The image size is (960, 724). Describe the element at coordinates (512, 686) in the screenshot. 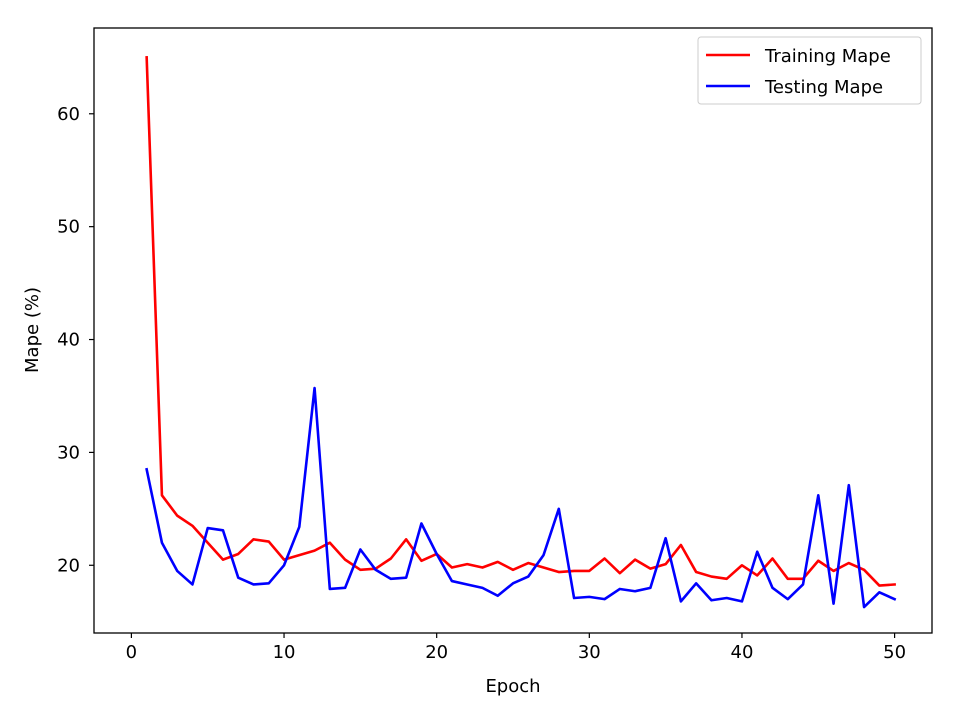

I see `x-axis-label: Epoch` at that location.